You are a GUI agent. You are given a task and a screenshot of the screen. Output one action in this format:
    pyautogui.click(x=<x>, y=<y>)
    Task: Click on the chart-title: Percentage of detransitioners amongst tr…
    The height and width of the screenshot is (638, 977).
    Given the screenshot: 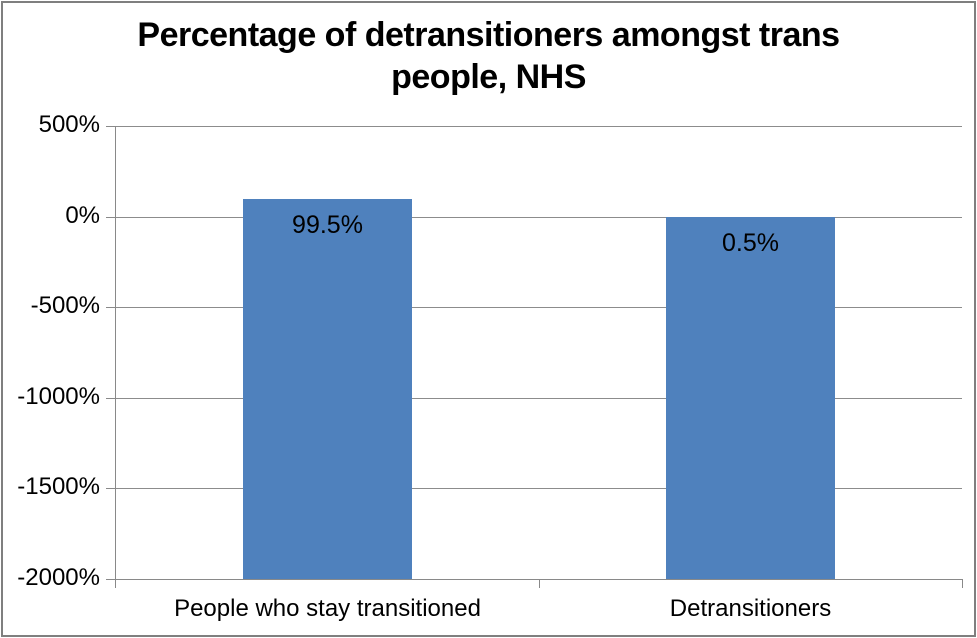 What is the action you would take?
    pyautogui.click(x=488, y=56)
    